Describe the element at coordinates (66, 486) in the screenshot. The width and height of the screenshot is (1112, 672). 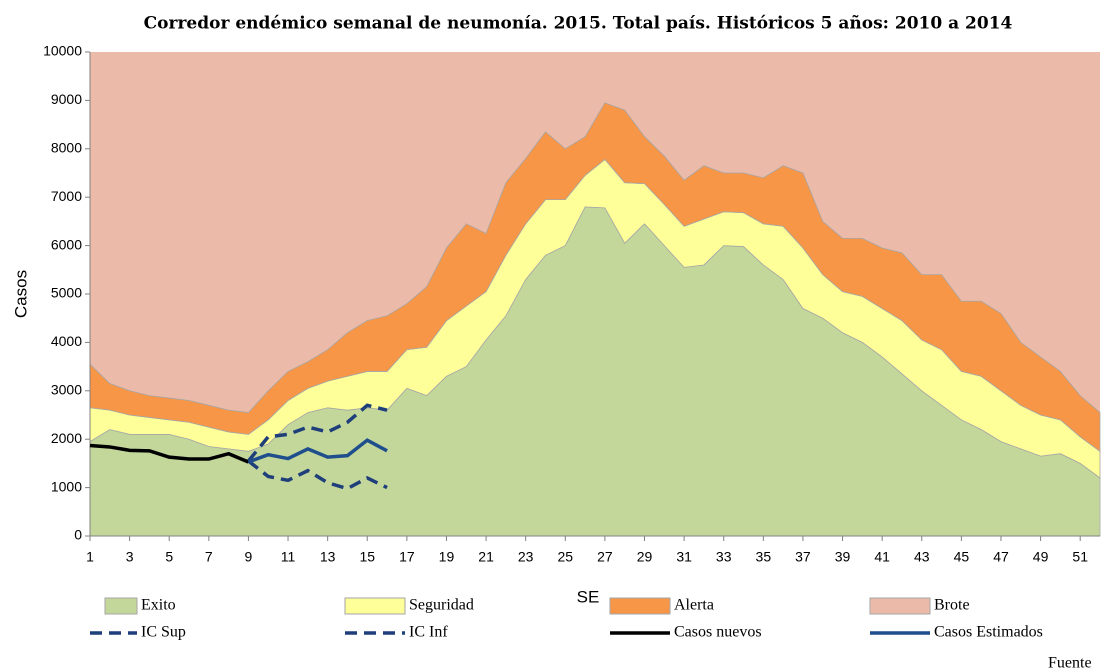
I see `y-tick-label: 1000` at that location.